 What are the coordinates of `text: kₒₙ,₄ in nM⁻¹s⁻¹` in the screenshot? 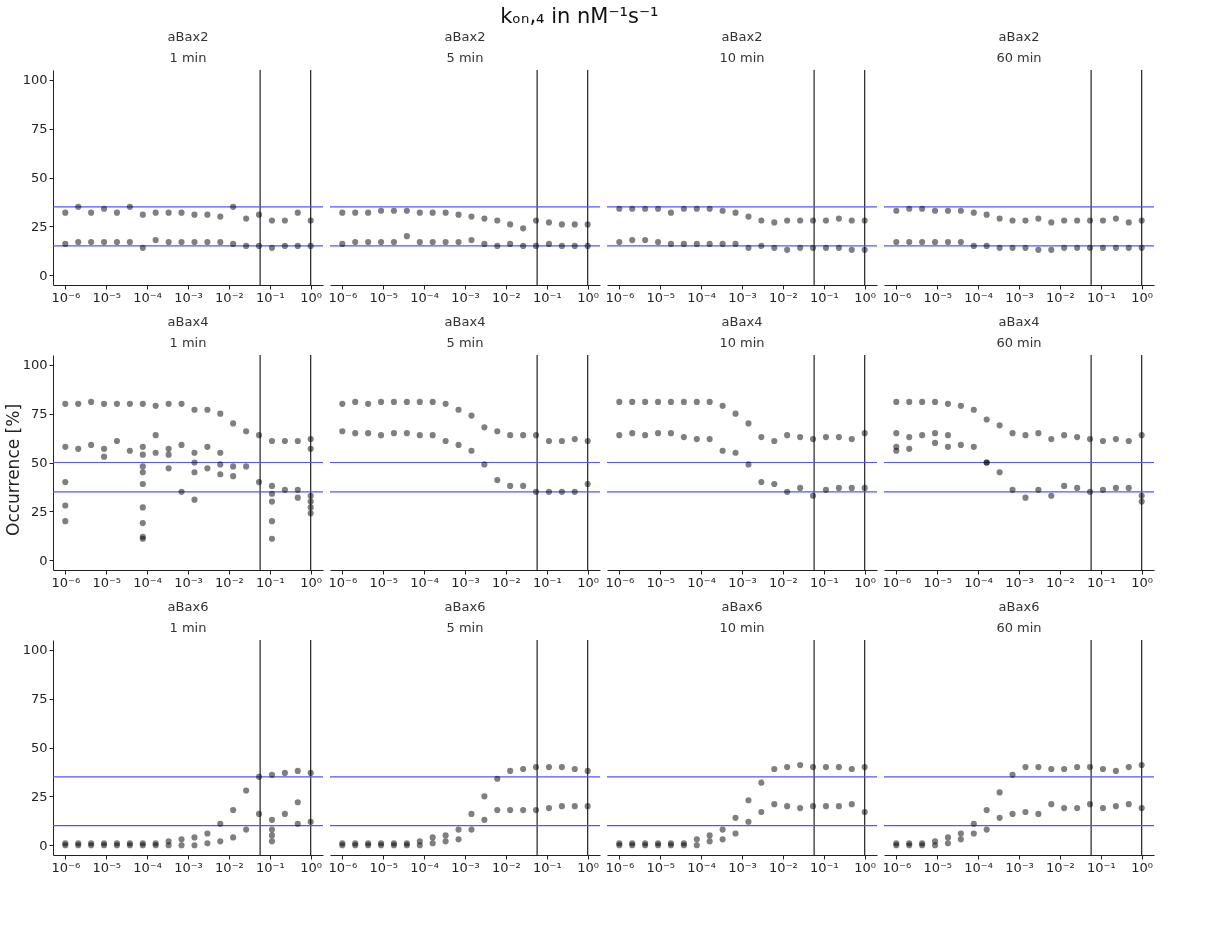 It's located at (579, 16).